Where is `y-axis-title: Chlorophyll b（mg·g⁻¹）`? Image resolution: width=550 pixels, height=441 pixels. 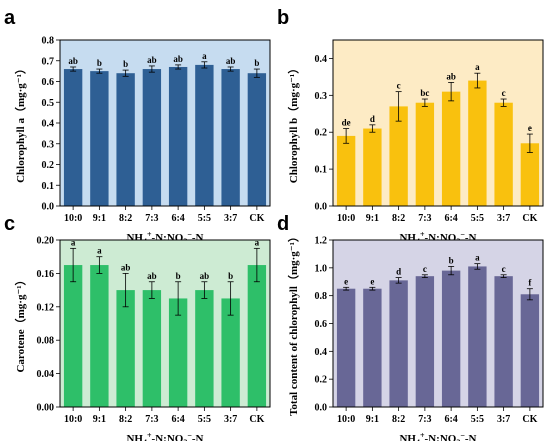
y-axis-title: Chlorophyll b（mg·g⁻¹） is located at coordinates (293, 123).